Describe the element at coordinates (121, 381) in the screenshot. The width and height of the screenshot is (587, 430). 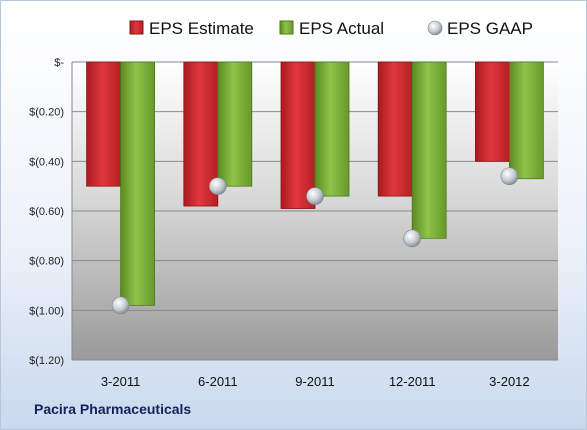
I see `x-tick-label: 3-2011` at that location.